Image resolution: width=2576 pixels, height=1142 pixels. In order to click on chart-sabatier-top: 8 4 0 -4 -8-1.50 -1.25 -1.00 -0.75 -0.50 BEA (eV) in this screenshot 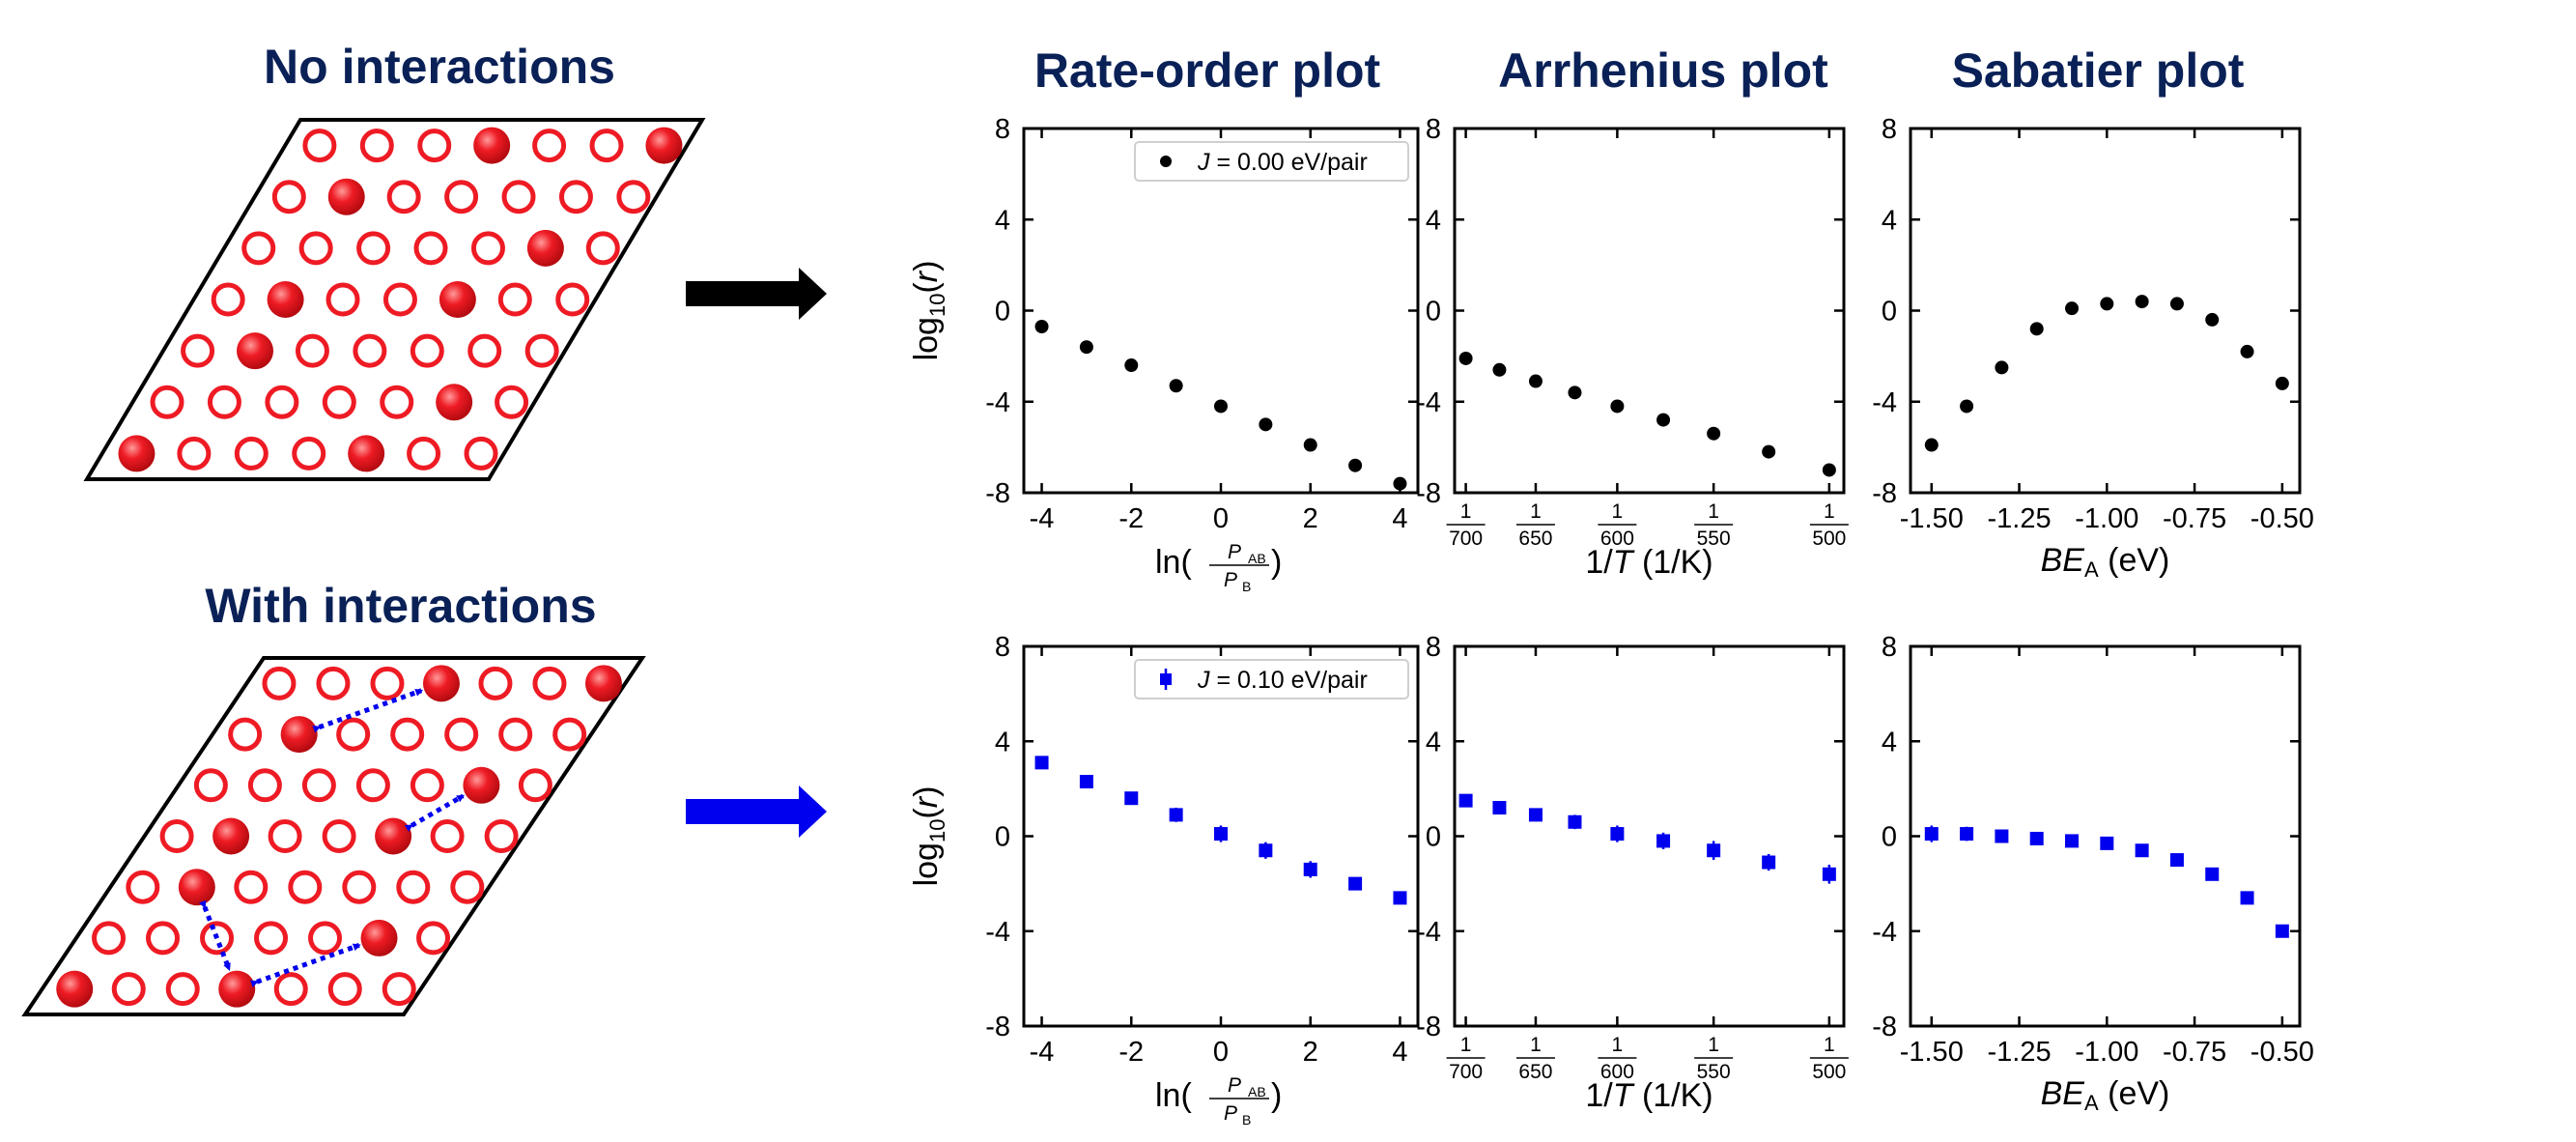, I will do `click(2093, 348)`.